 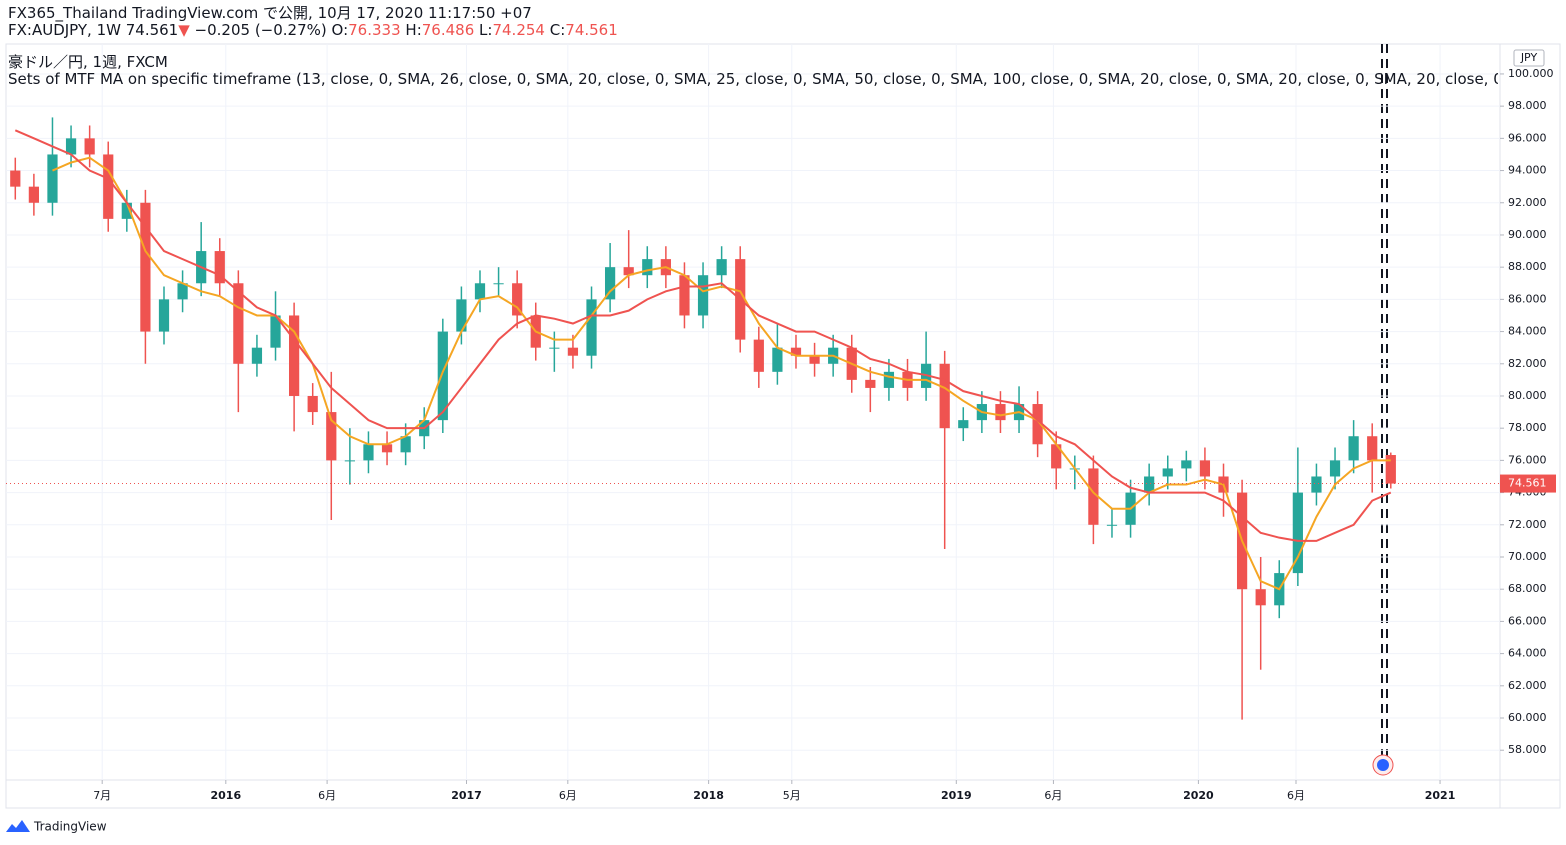 What do you see at coordinates (708, 795) in the screenshot?
I see `x-tick-label: 2018` at bounding box center [708, 795].